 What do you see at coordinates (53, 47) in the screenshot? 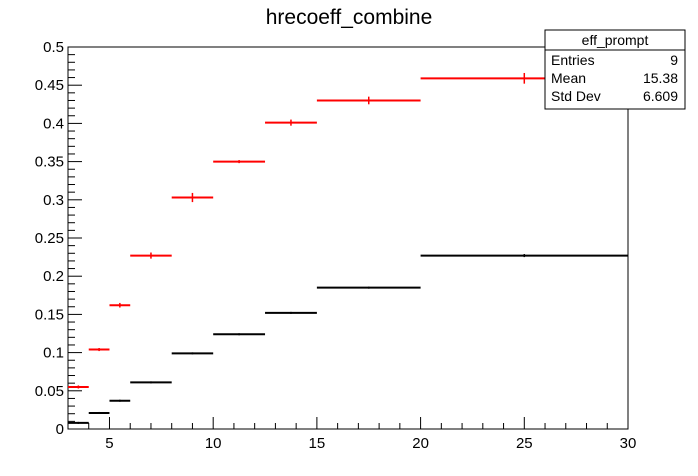
I see `y-tick-label: 0.5` at bounding box center [53, 47].